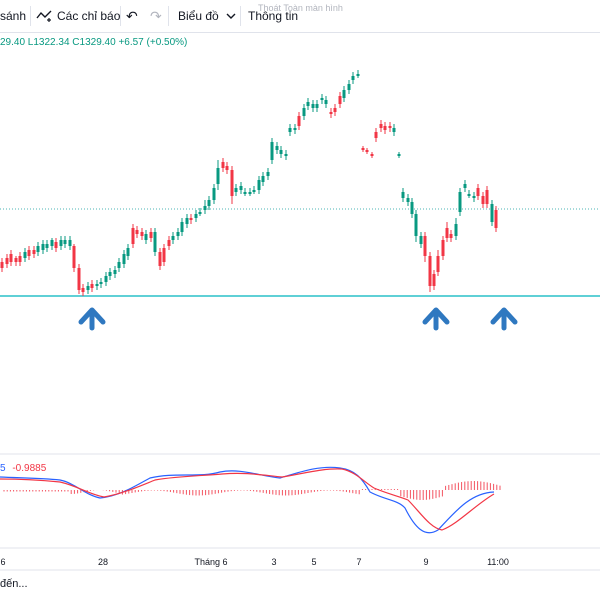  I want to click on ohlc-legend: 29.40 L1322.34 C1329.40 +6.57 (+0.50%), so click(94, 42).